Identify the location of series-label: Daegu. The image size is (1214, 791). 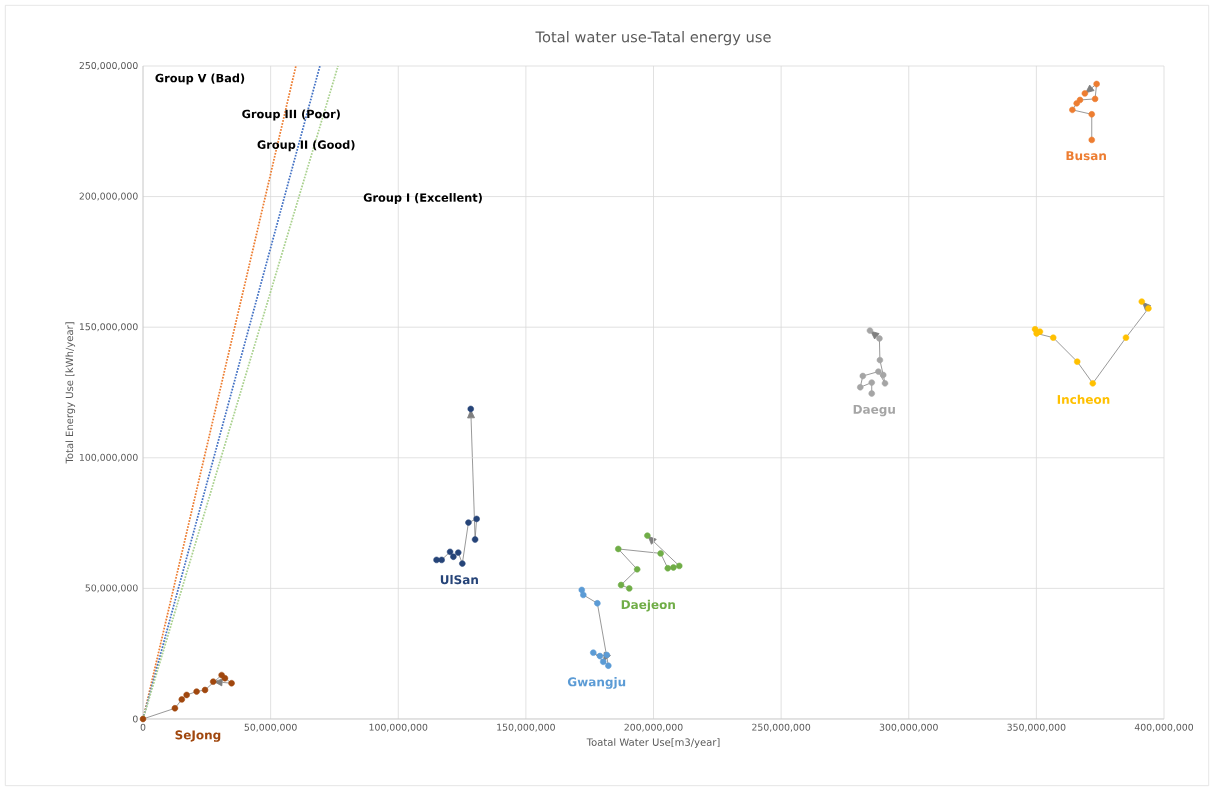
(874, 410).